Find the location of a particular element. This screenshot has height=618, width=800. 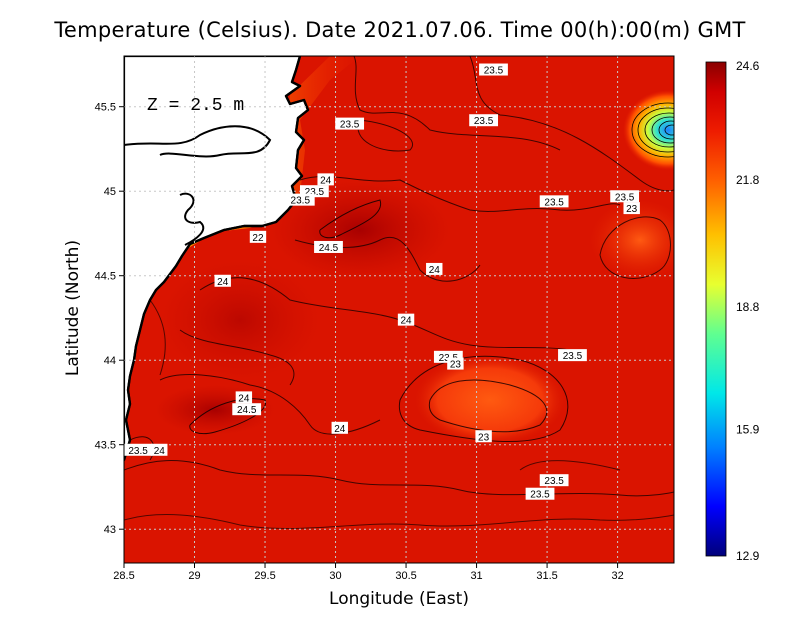

x-tick-label: 31.5 is located at coordinates (546, 576).